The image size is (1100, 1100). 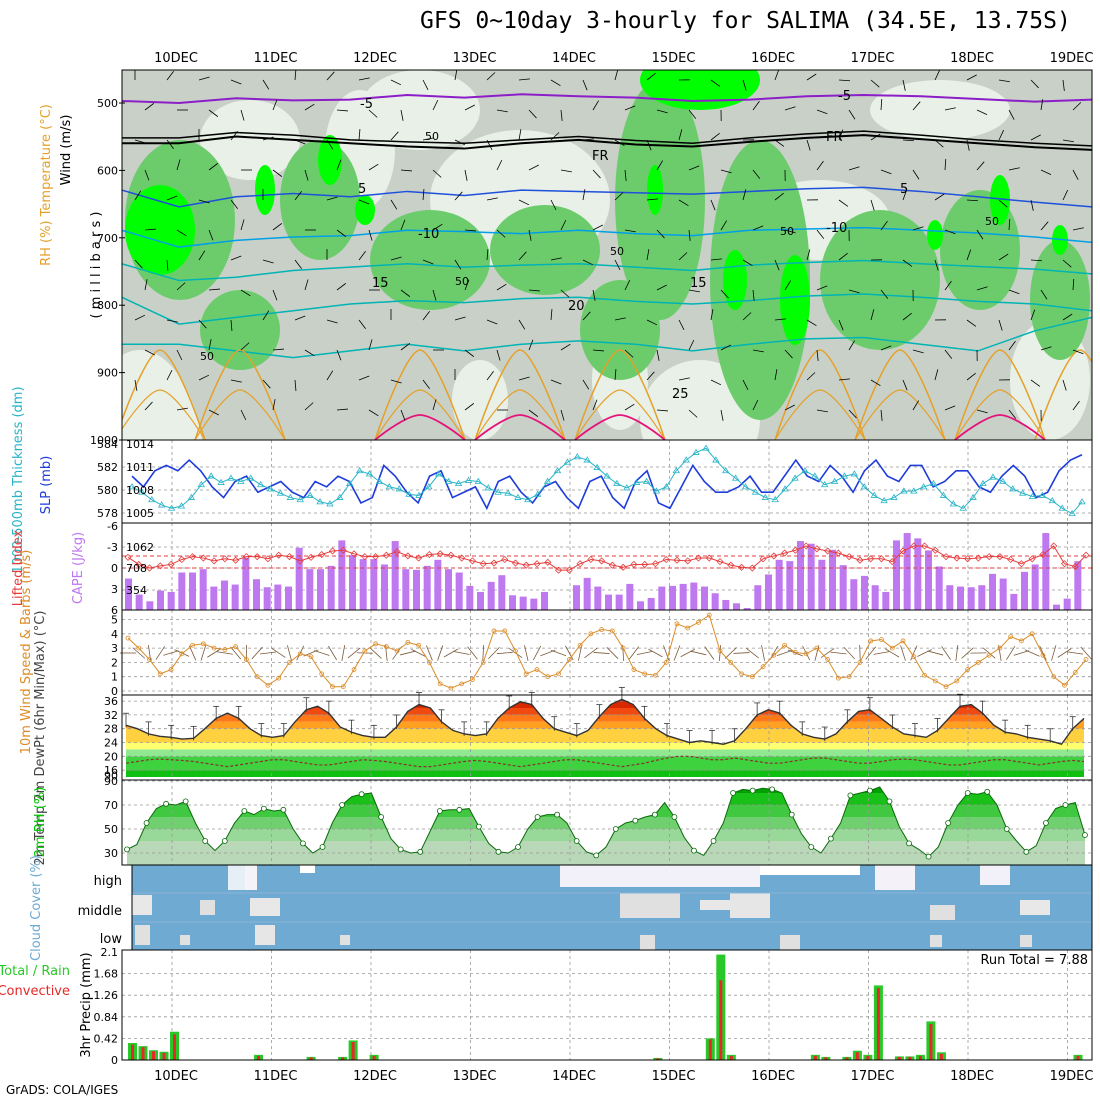 I want to click on cloud-patch, so click(x=185, y=940).